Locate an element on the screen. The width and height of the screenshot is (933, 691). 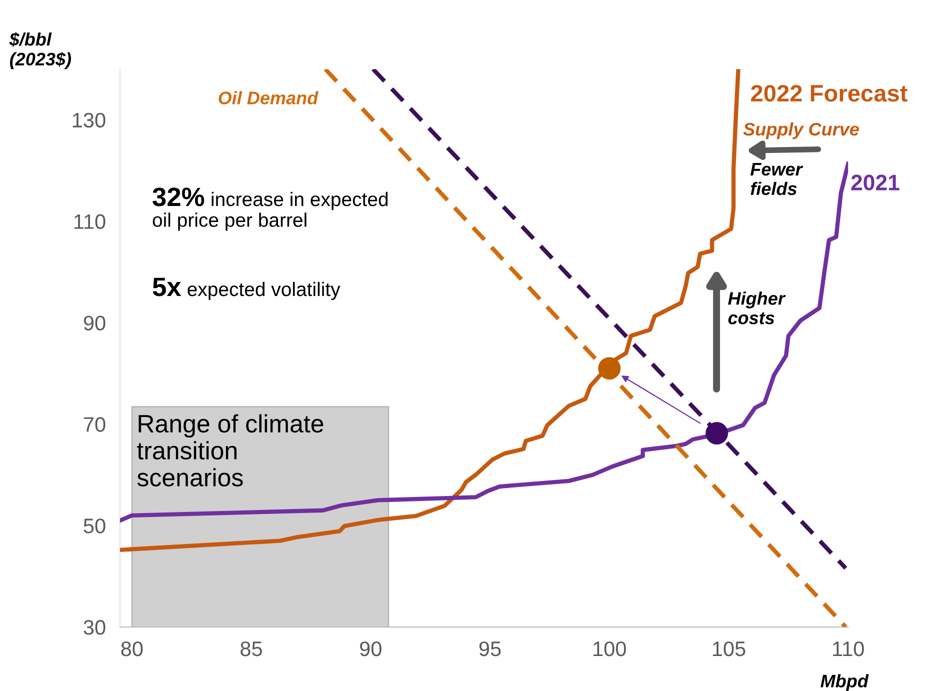
y-tick-label: 130 is located at coordinates (89, 120).